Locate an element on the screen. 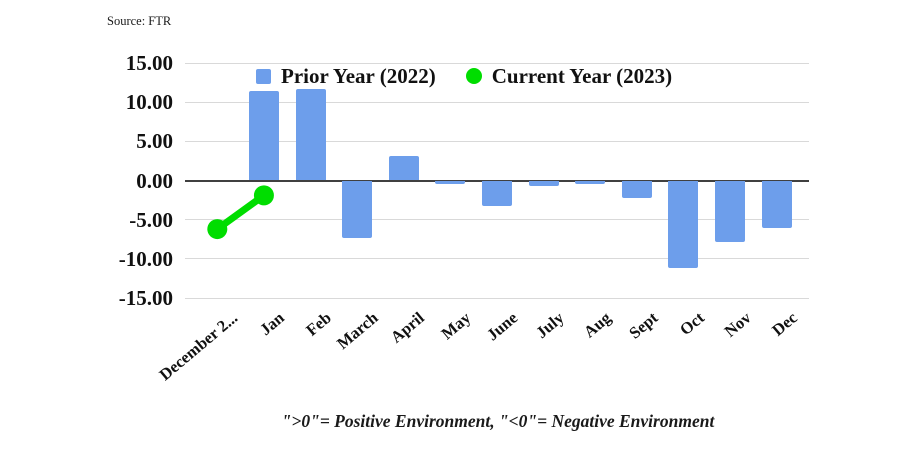 The height and width of the screenshot is (460, 920). bar-prior-year-july is located at coordinates (543, 183).